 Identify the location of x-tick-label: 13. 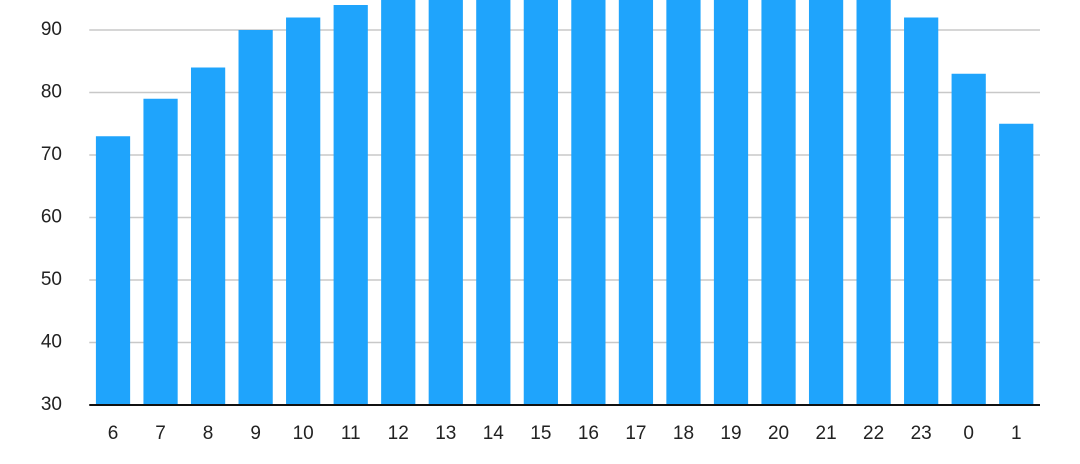
(445, 433).